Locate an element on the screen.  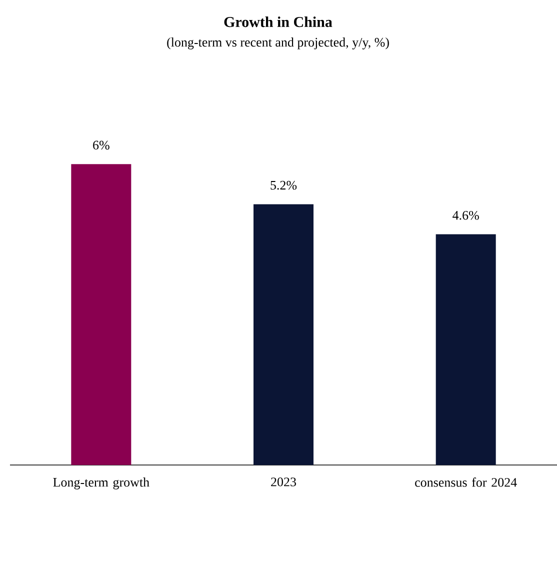
x-tick-label: 2023 is located at coordinates (283, 482).